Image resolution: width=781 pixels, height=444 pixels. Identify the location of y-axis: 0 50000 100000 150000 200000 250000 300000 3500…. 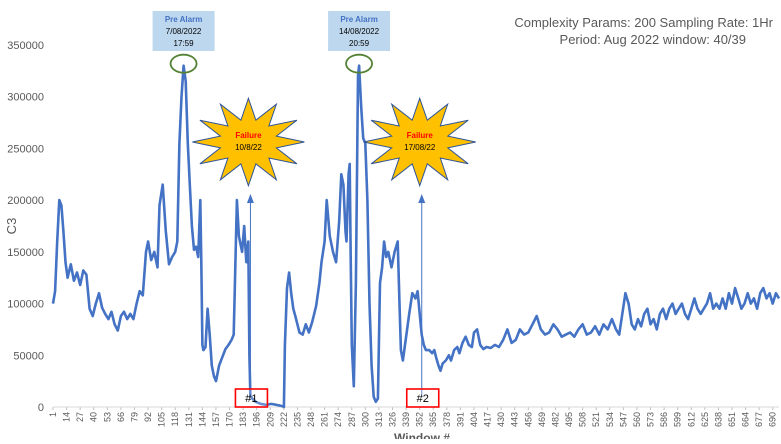
(25, 227).